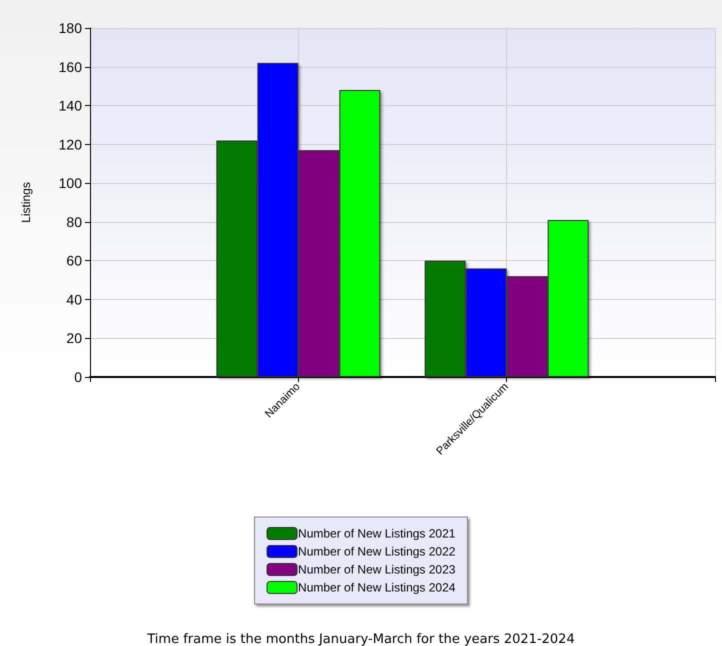 The image size is (722, 646). I want to click on legend-label: Number of New Listings 2022, so click(377, 551).